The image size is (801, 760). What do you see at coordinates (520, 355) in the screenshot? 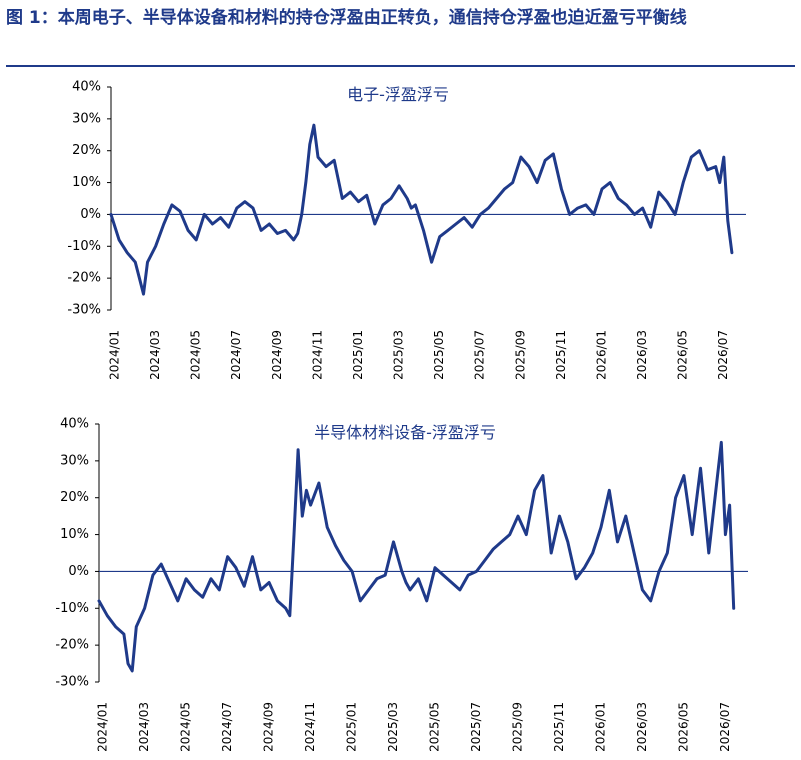
I see `electronics-x-tick-label: 2025/09` at bounding box center [520, 355].